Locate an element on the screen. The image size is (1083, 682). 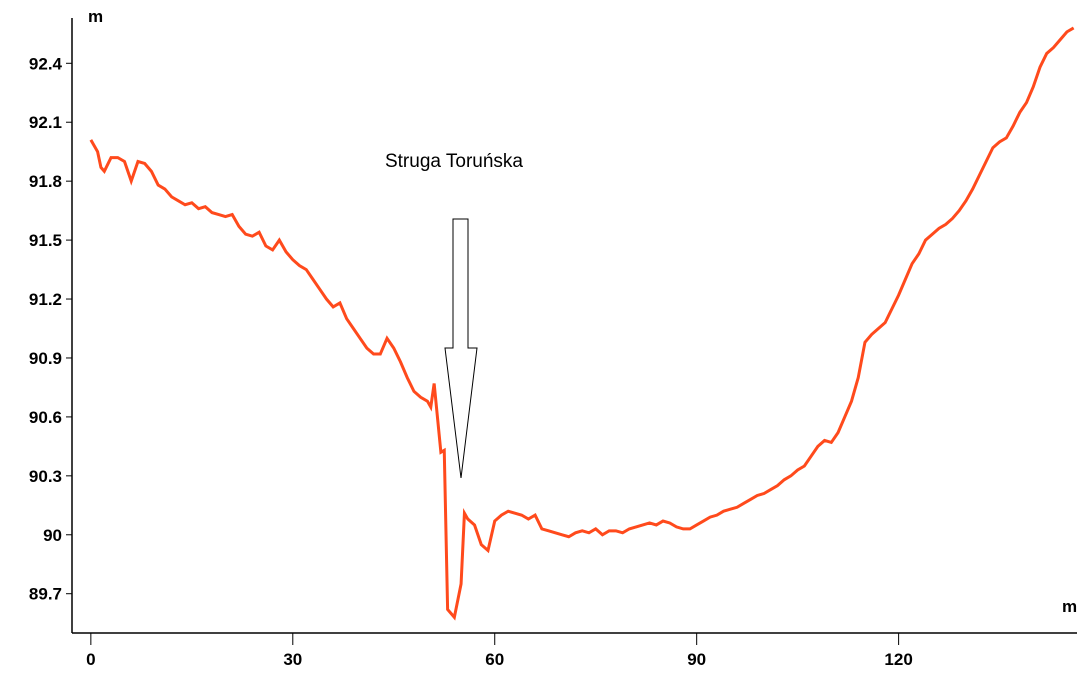
y-tick-label: 91.2 is located at coordinates (45, 299).